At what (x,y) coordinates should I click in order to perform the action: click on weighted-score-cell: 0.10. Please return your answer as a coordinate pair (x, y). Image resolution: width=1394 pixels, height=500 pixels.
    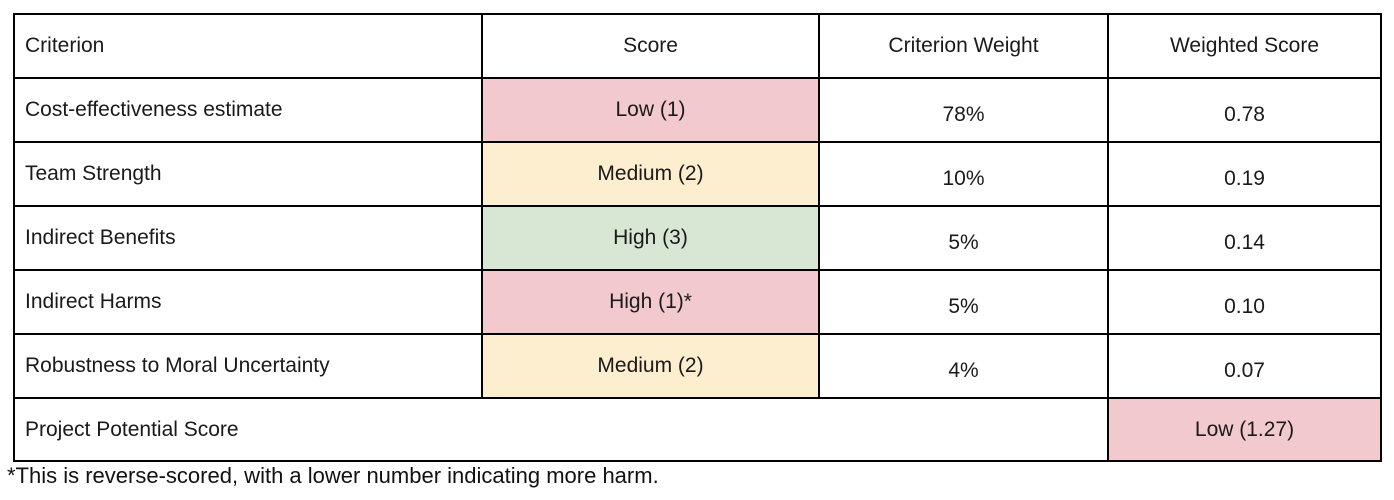
    Looking at the image, I should click on (1244, 302).